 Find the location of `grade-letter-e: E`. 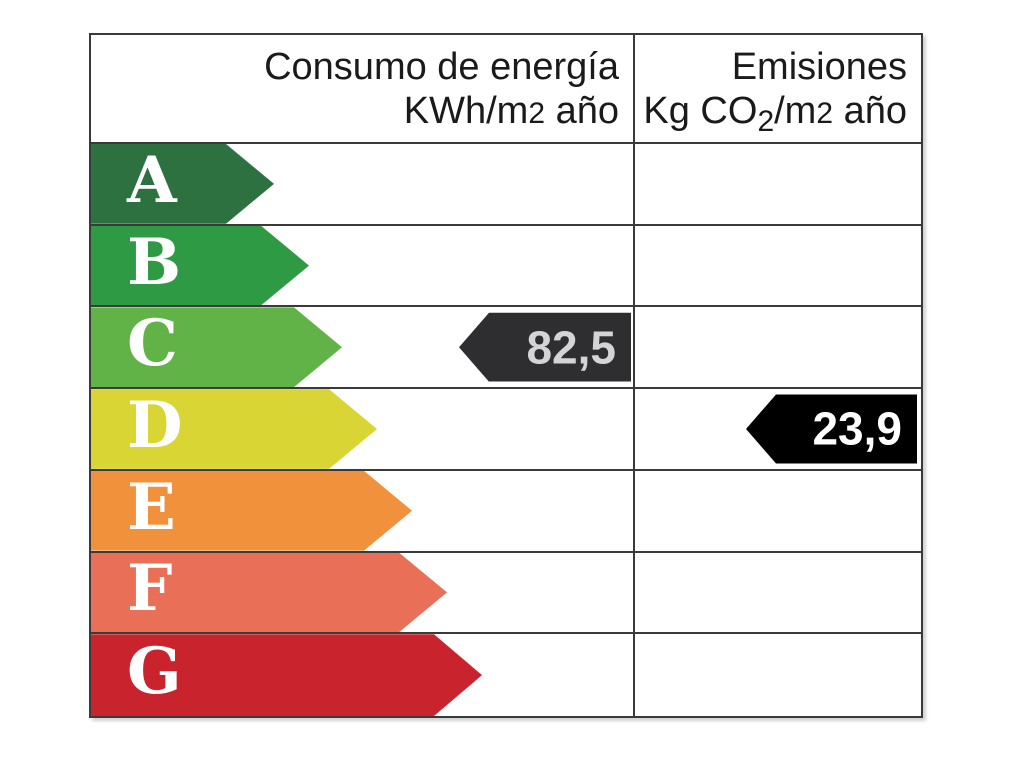

grade-letter-e: E is located at coordinates (151, 507).